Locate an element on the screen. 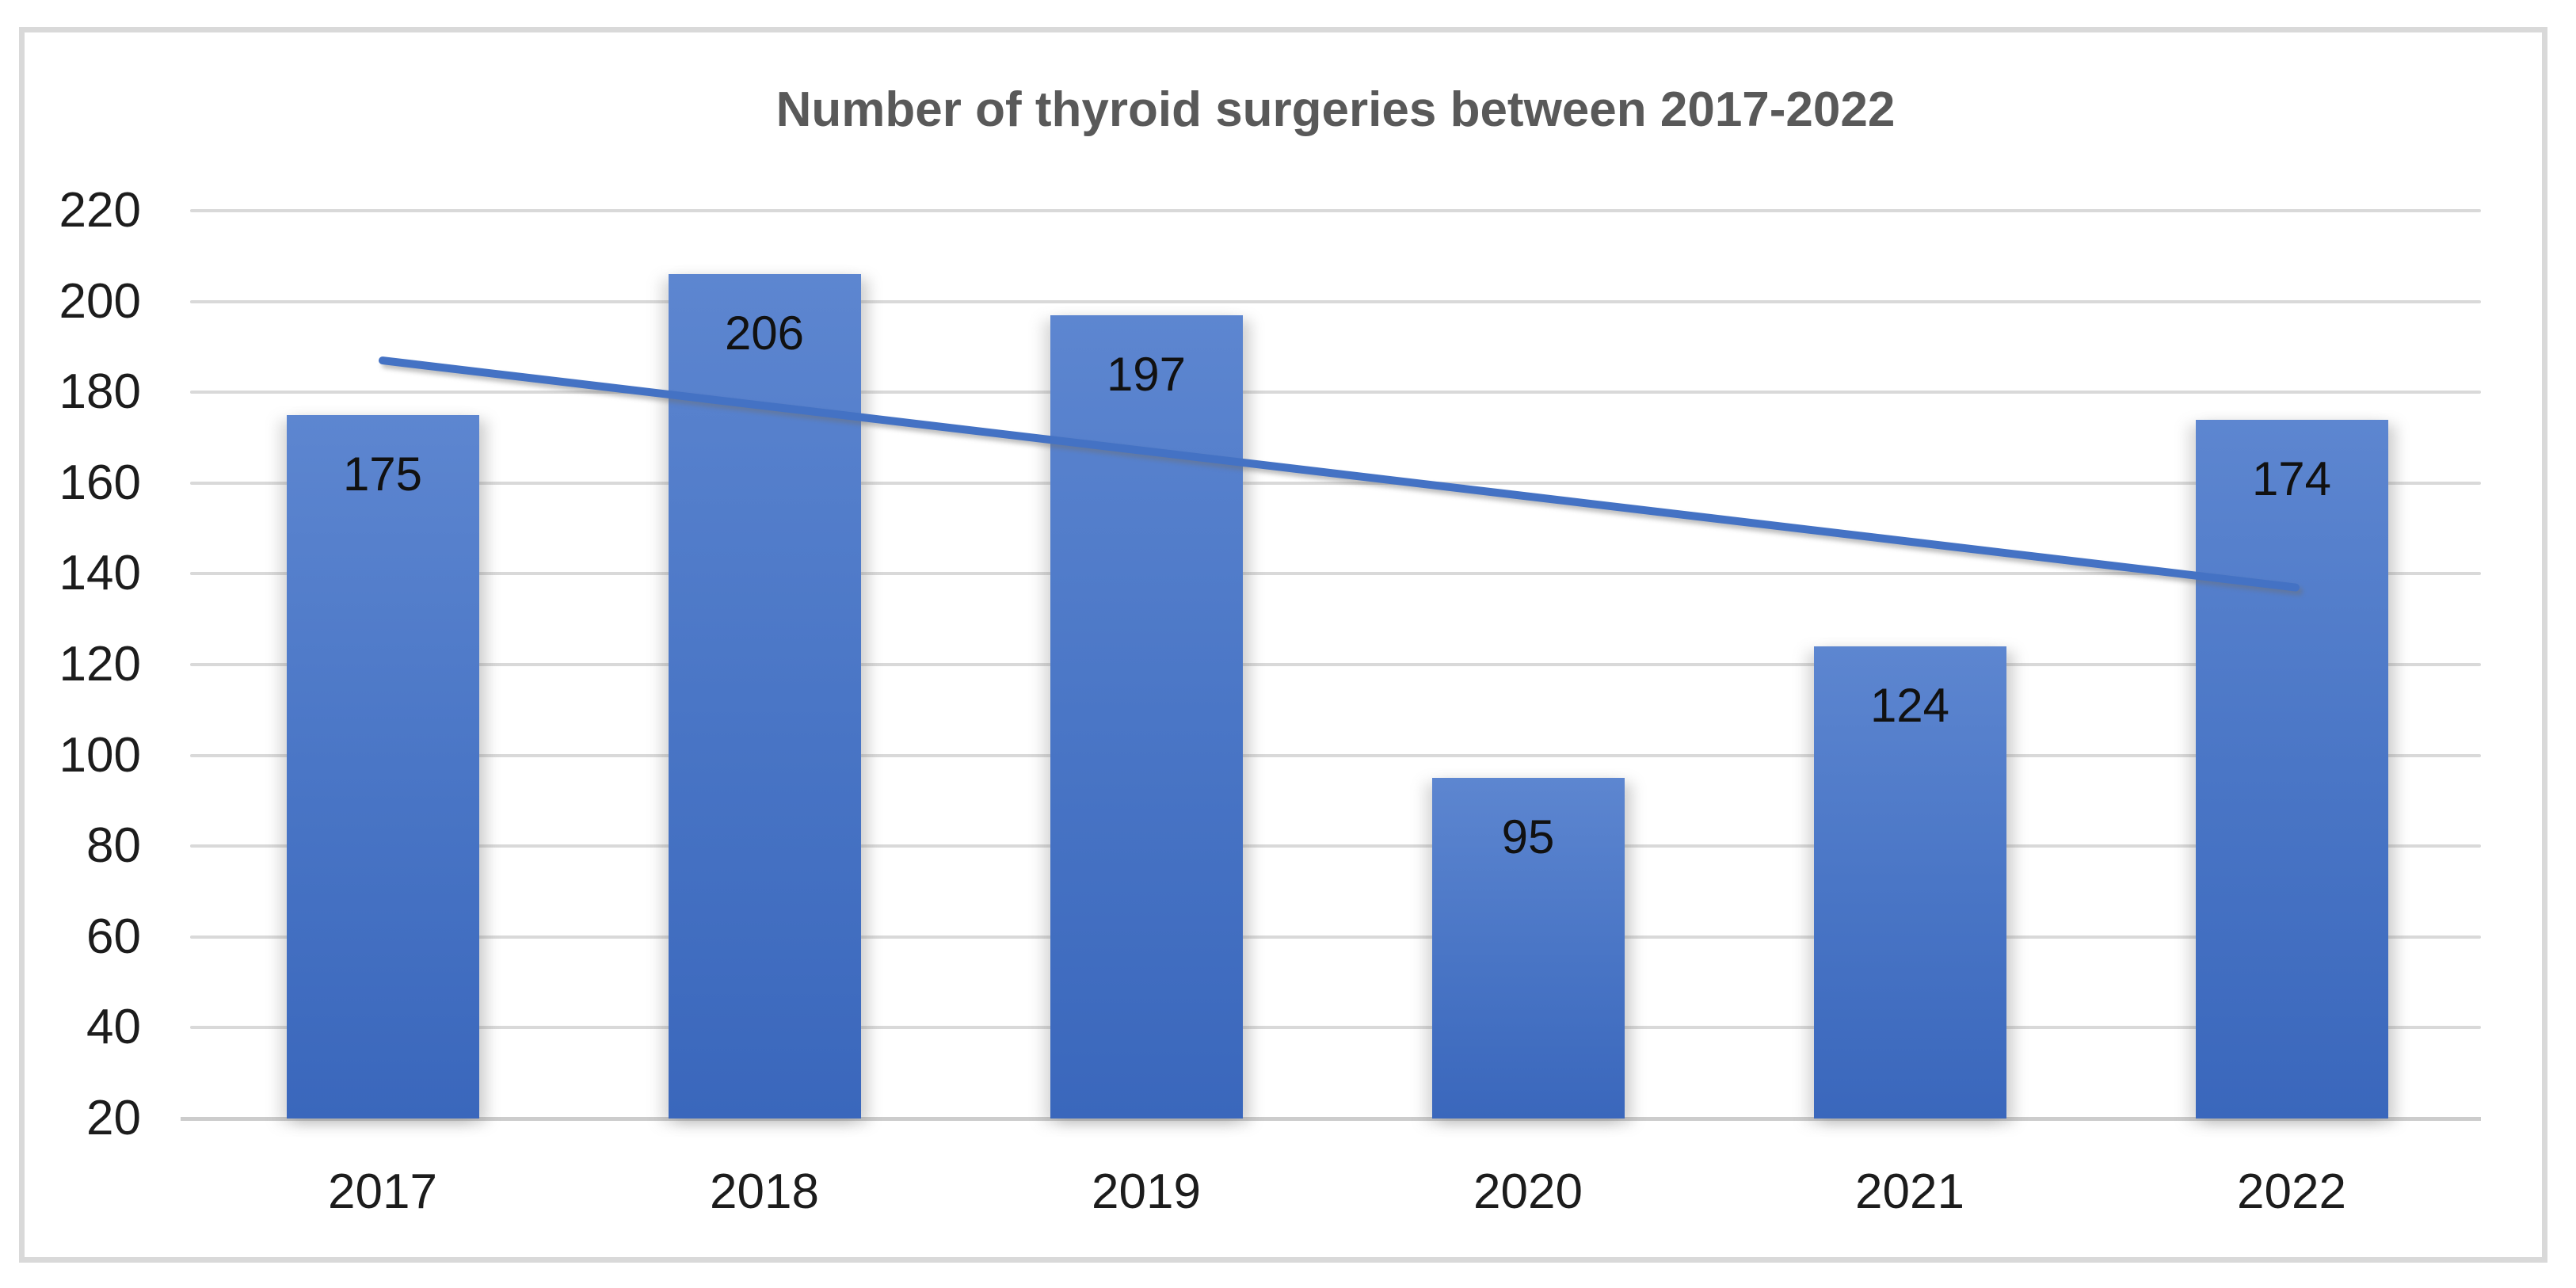  bar-value-label-2017: 175 is located at coordinates (382, 474).